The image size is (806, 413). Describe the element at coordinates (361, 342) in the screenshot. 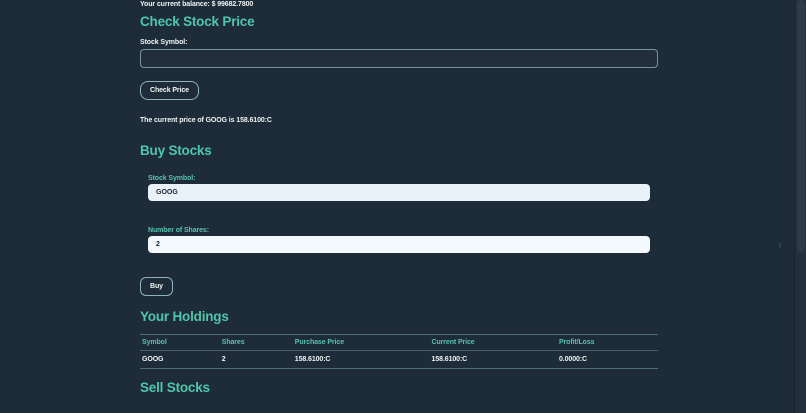

I see `holdings-header-purchase: Purchase Price` at that location.